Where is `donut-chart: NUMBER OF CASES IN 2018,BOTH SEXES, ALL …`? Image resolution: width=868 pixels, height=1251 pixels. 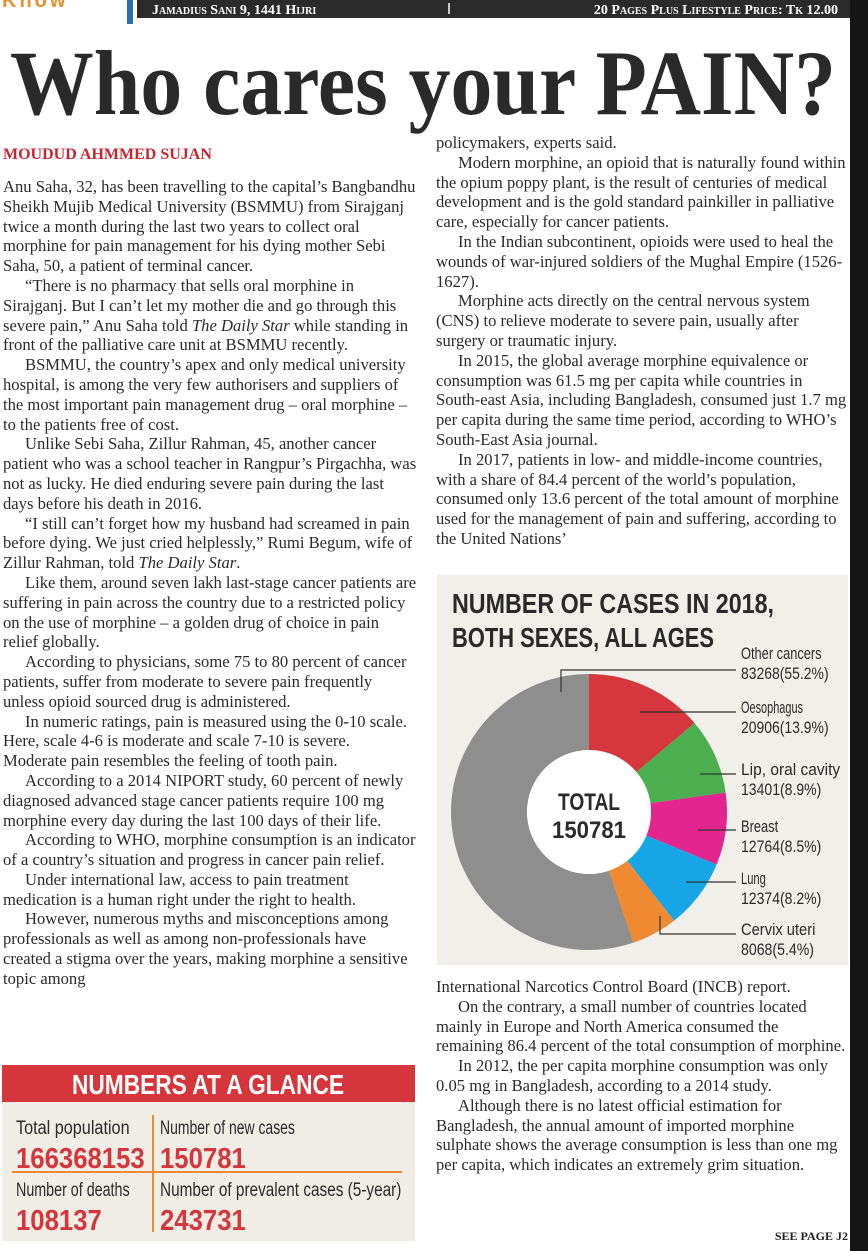 donut-chart: NUMBER OF CASES IN 2018,BOTH SEXES, ALL … is located at coordinates (646, 773).